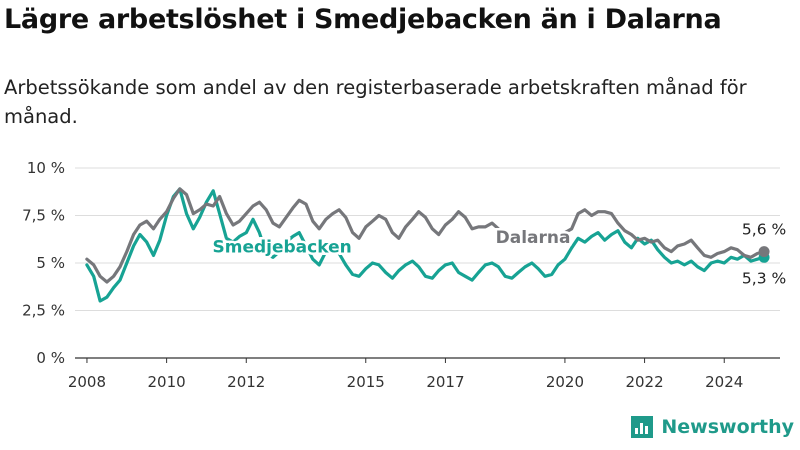 The height and width of the screenshot is (450, 800). Describe the element at coordinates (282, 248) in the screenshot. I see `smedjebacken-series-label: Smedjebacken` at that location.